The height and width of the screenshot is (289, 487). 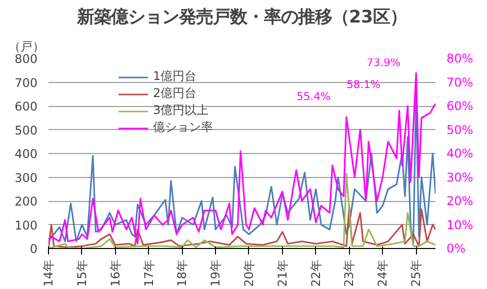 I want to click on y-tick-label: 100, so click(x=26, y=225).